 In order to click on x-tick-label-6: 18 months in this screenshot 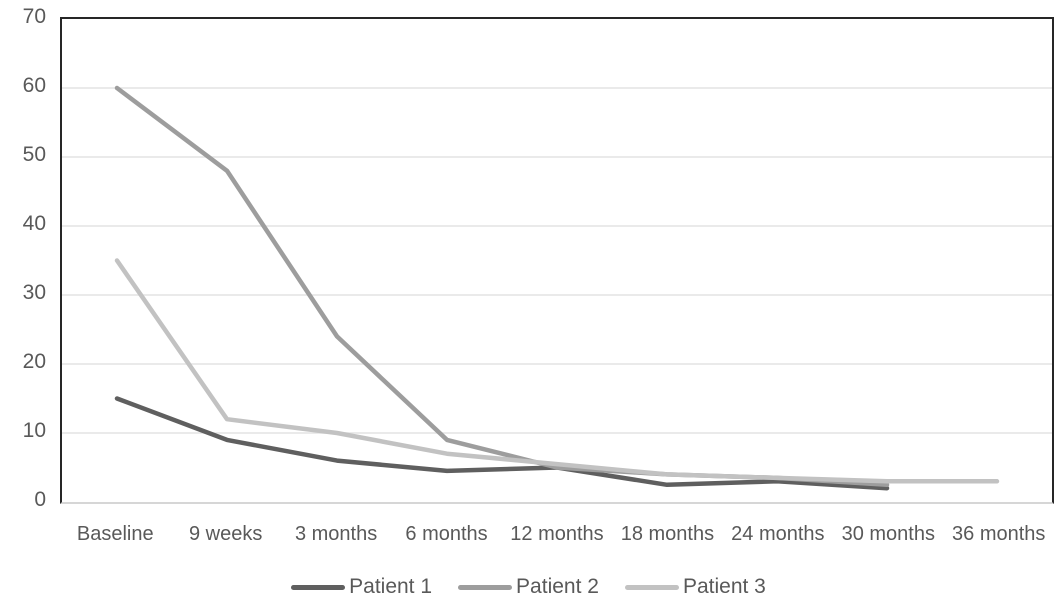, I will do `click(667, 534)`.